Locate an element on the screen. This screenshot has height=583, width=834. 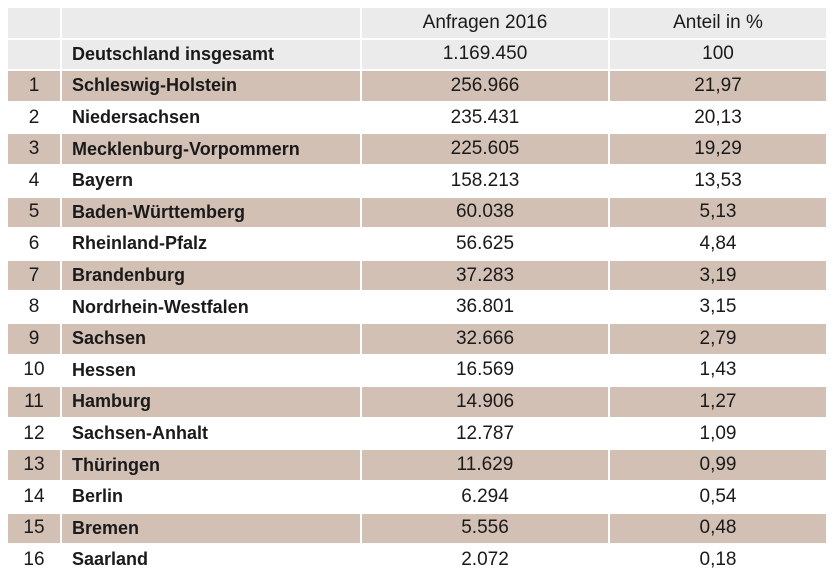
row-name: Saarland is located at coordinates (211, 560).